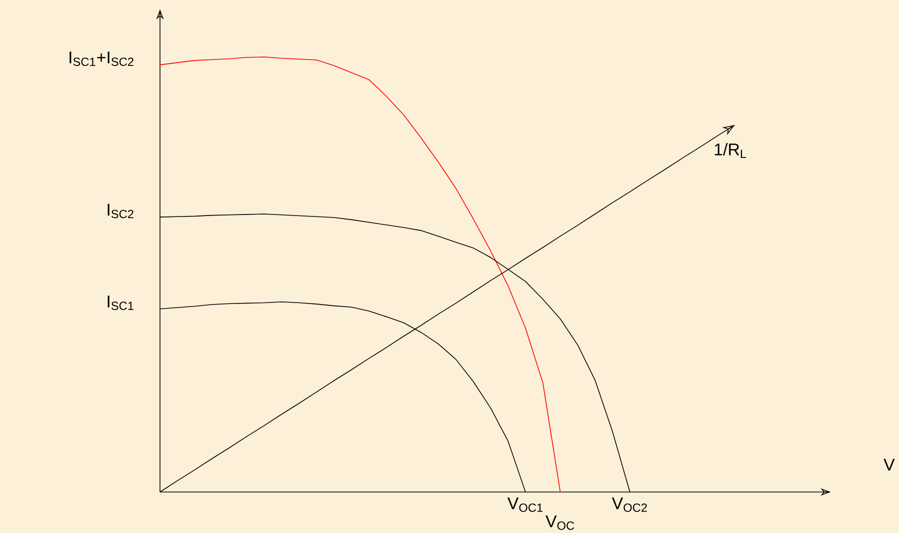 This screenshot has width=899, height=533. What do you see at coordinates (524, 504) in the screenshot?
I see `x-tick-label: V$_{OC1}$` at bounding box center [524, 504].